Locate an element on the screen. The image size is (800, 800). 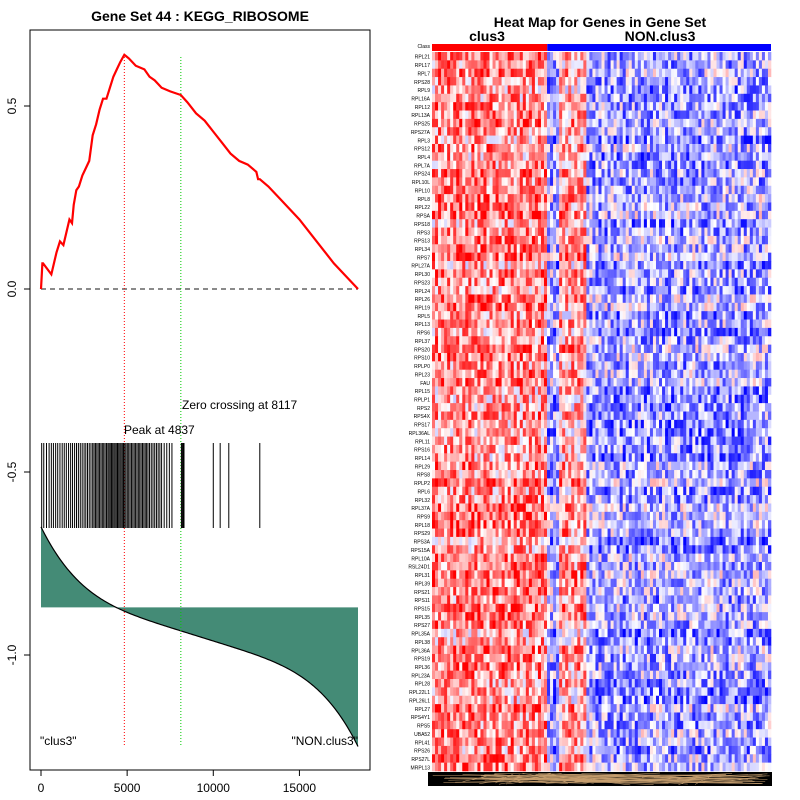
heatmap-class-label-left: clus3 is located at coordinates (487, 36).